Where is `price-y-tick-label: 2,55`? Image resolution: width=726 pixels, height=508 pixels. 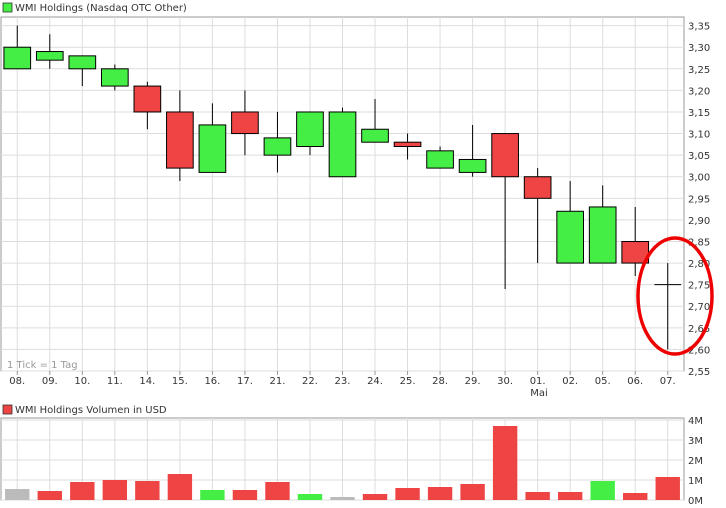
price-y-tick-label: 2,55 is located at coordinates (699, 372).